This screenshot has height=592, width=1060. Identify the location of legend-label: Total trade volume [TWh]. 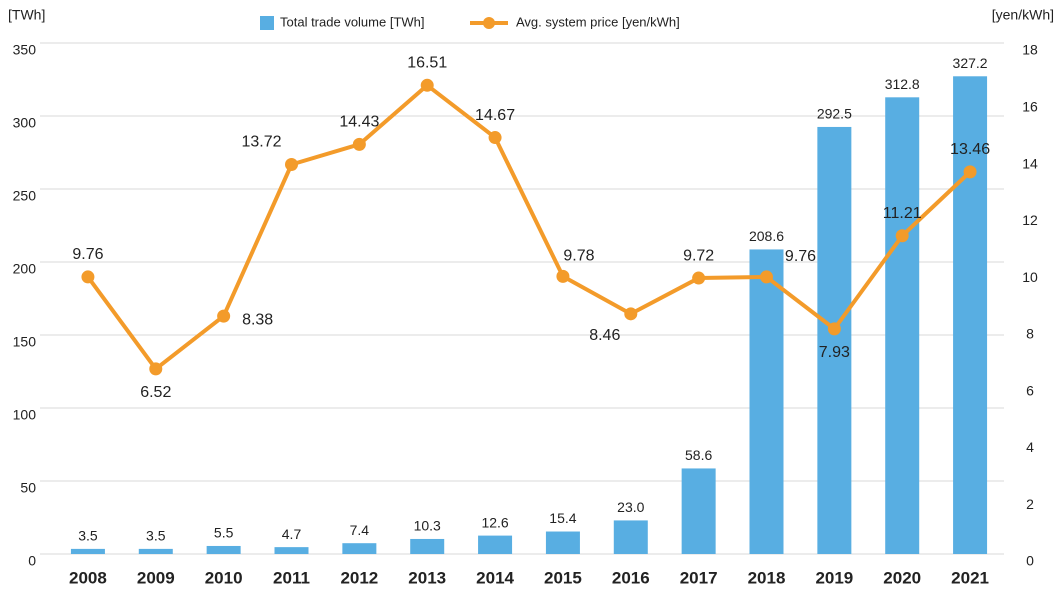
(352, 21).